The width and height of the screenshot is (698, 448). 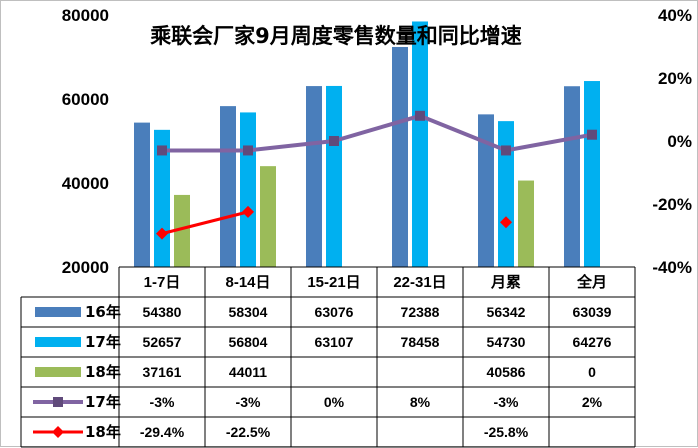 What do you see at coordinates (591, 282) in the screenshot?
I see `category-label: 全月` at bounding box center [591, 282].